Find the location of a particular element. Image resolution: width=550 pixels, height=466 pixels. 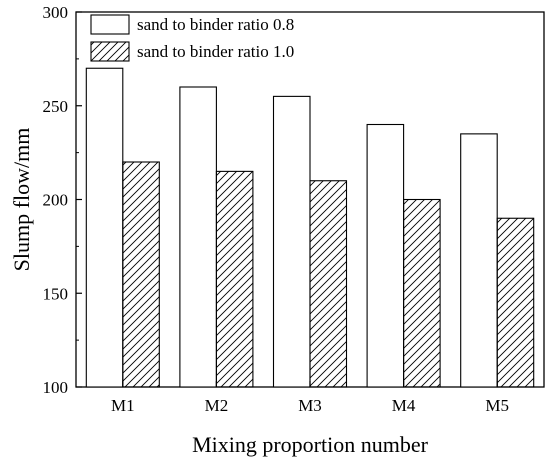

y-tick-label: 300 is located at coordinates (56, 12).